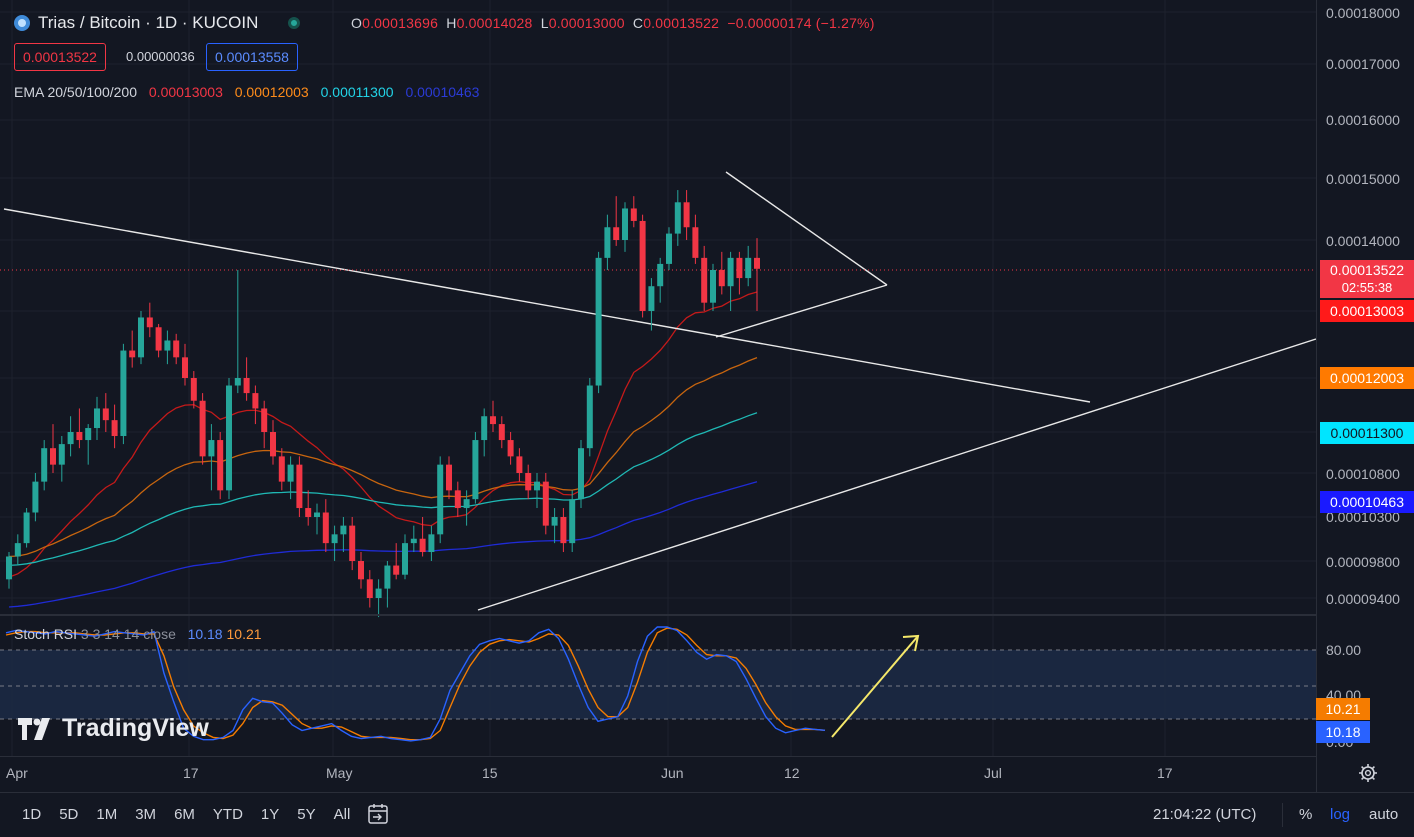 The height and width of the screenshot is (837, 1414). I want to click on price-tick: 0.00010300, so click(1363, 517).